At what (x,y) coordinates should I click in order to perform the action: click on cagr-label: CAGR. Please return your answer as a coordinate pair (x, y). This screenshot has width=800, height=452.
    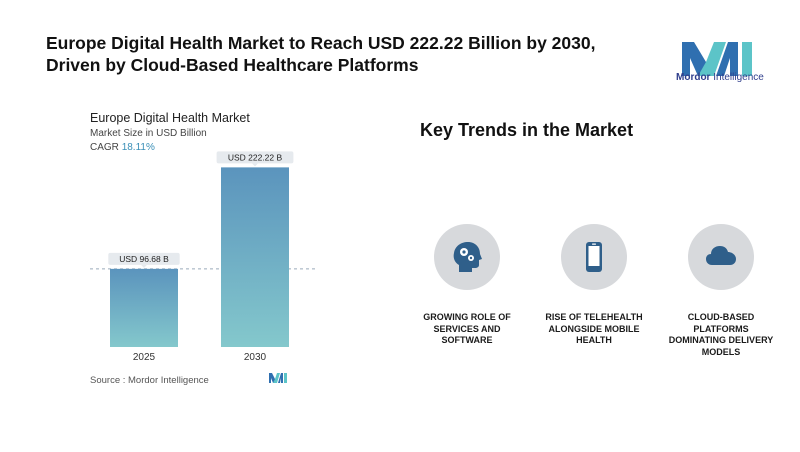
    Looking at the image, I should click on (104, 147).